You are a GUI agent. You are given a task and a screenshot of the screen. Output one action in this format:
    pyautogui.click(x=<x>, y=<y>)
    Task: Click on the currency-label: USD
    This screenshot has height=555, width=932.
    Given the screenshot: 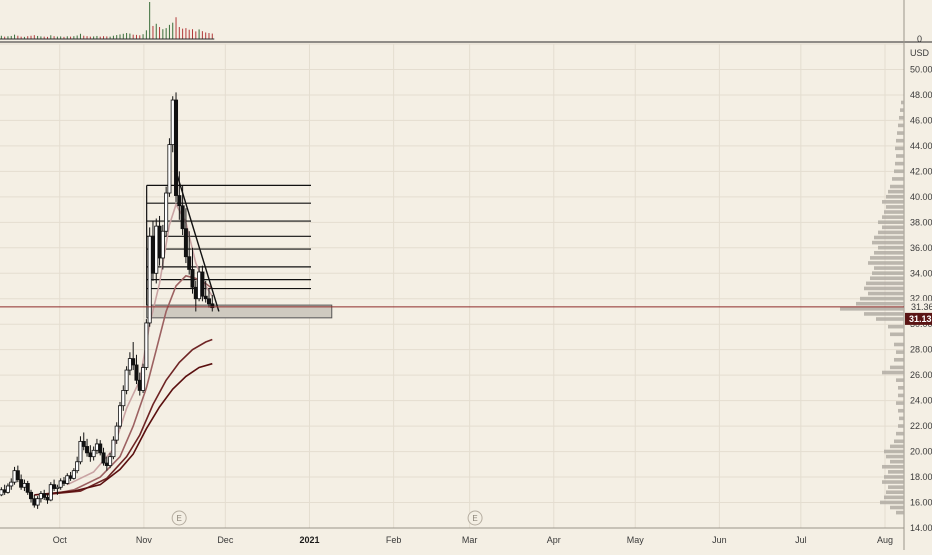 What is the action you would take?
    pyautogui.click(x=920, y=53)
    